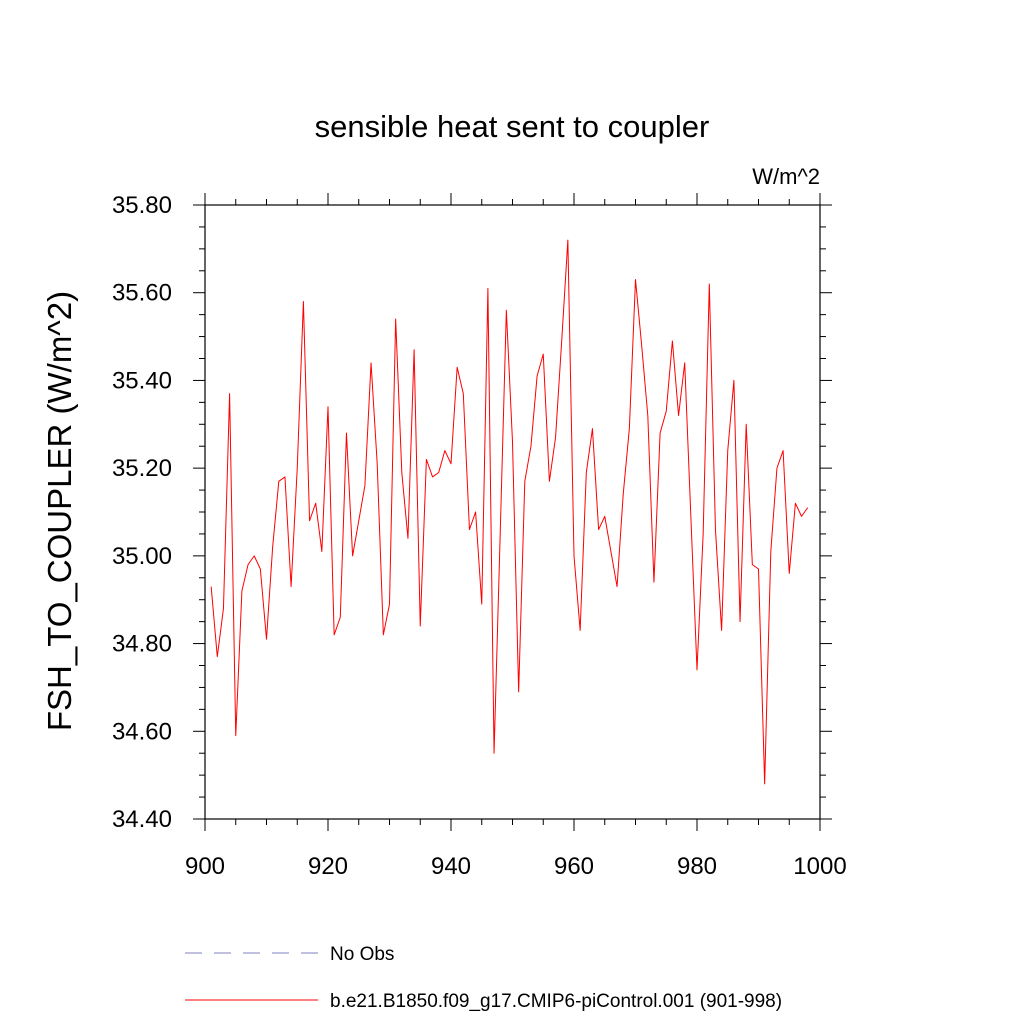 The width and height of the screenshot is (1024, 1024). What do you see at coordinates (205, 866) in the screenshot?
I see `x-tick-label: 900` at bounding box center [205, 866].